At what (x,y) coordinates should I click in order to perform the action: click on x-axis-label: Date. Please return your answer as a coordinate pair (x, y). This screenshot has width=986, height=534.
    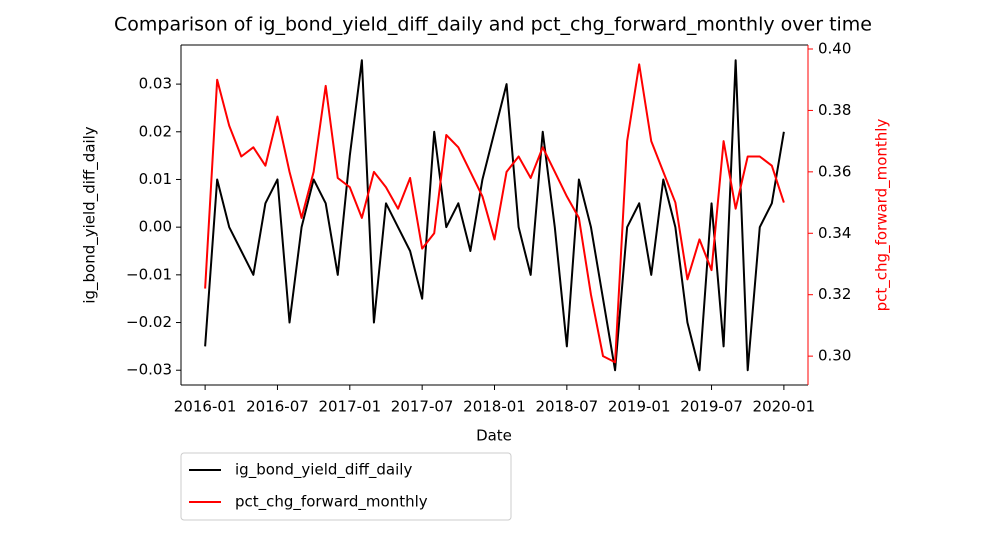
    Looking at the image, I should click on (494, 436).